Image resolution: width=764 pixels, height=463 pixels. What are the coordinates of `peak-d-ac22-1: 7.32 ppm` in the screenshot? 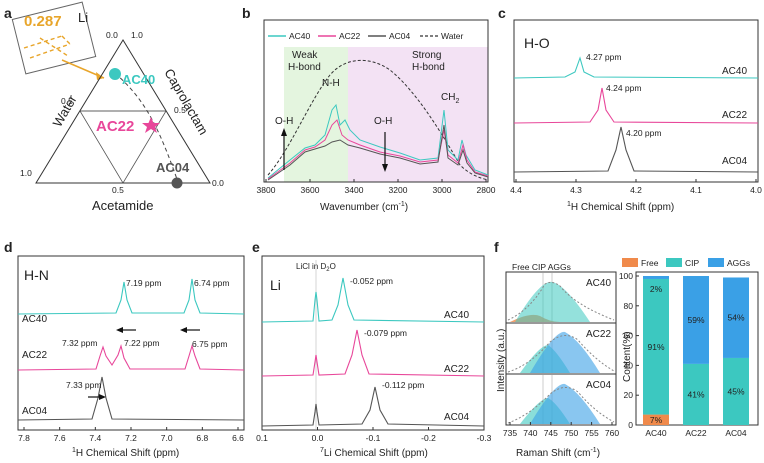 It's located at (79, 343).